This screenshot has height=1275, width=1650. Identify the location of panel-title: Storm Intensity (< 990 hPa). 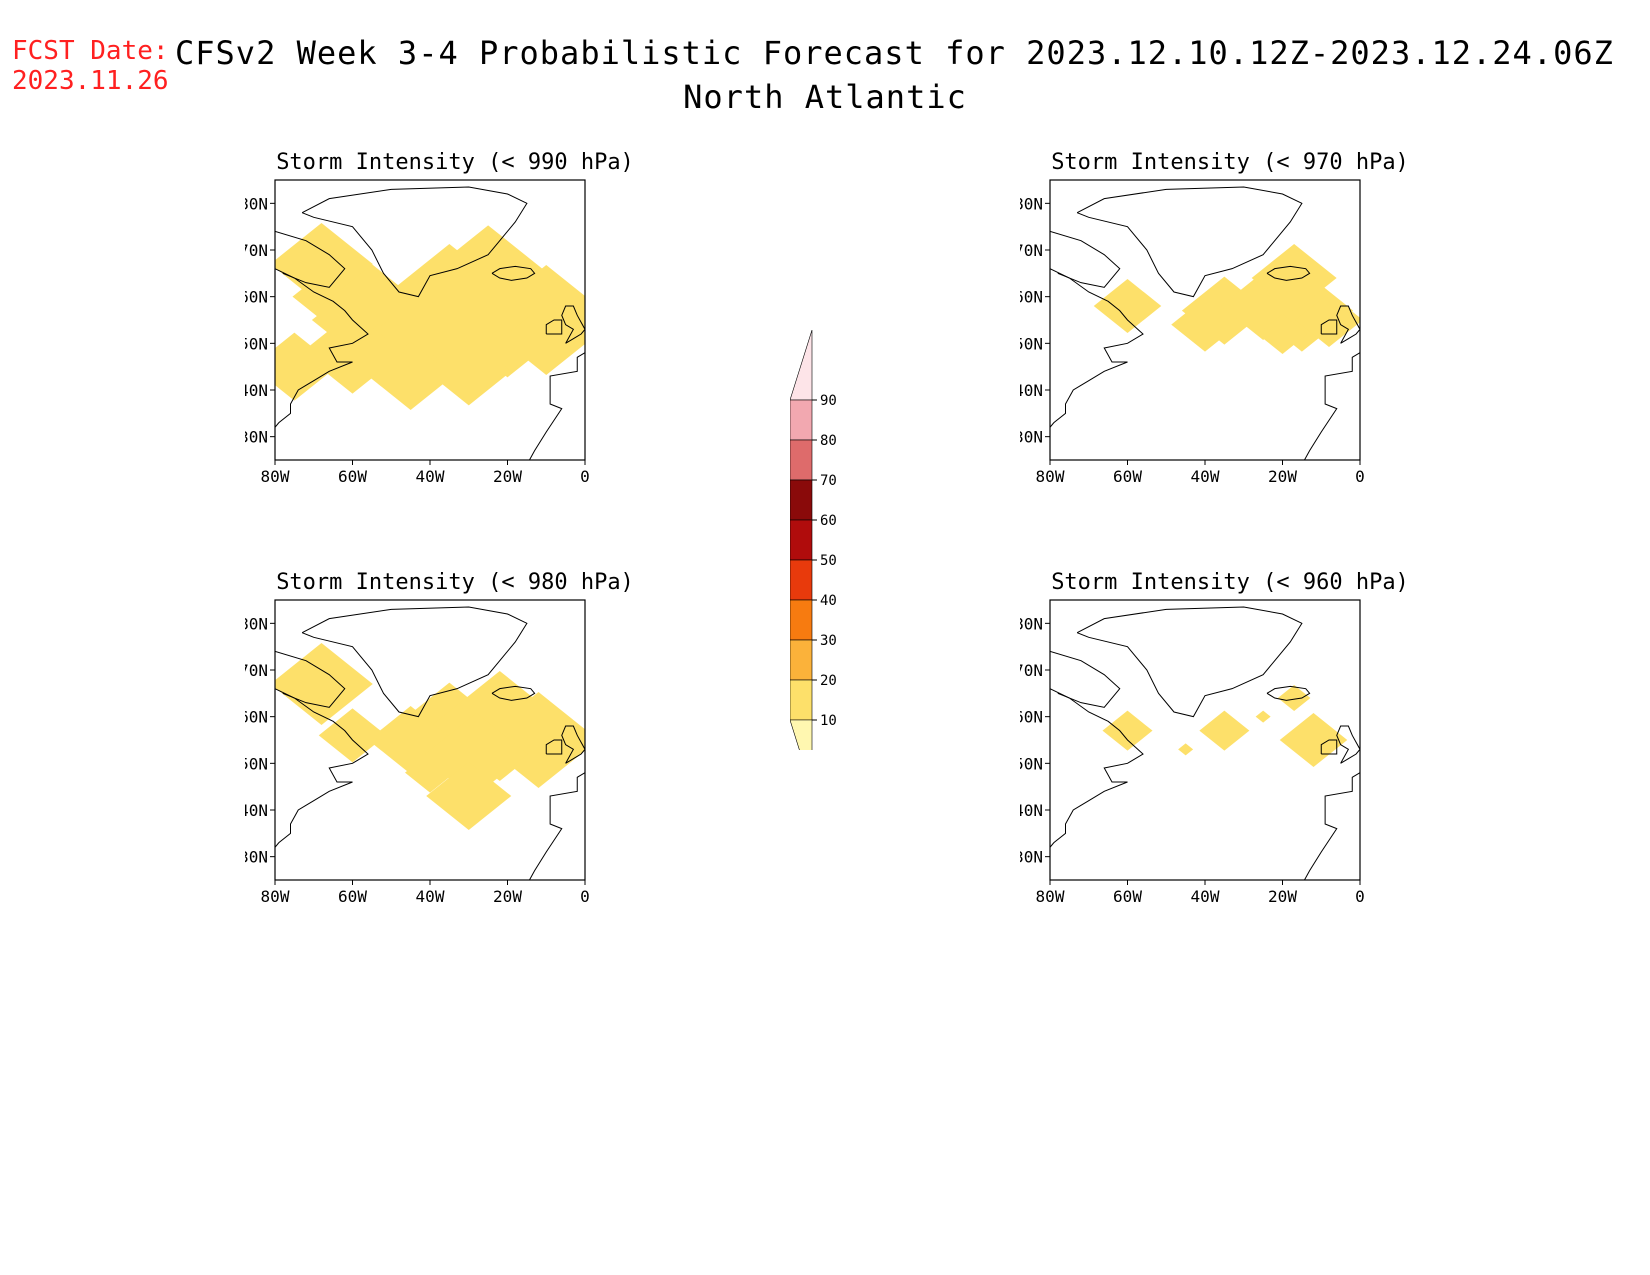
(455, 162).